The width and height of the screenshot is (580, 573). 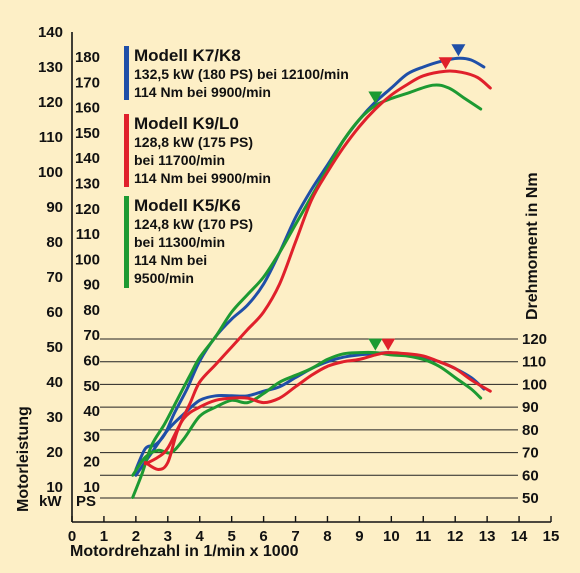 I want to click on ps-tick-label-70: 70, so click(x=91, y=335).